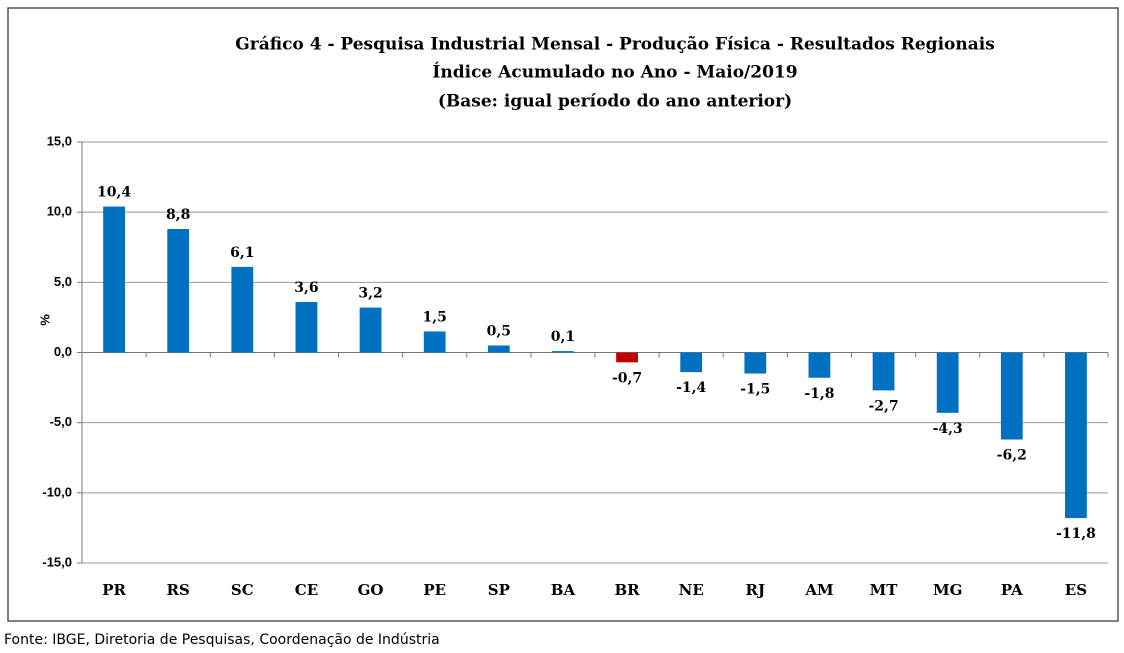 The width and height of the screenshot is (1124, 653). What do you see at coordinates (114, 590) in the screenshot?
I see `x-tick-label: PR` at bounding box center [114, 590].